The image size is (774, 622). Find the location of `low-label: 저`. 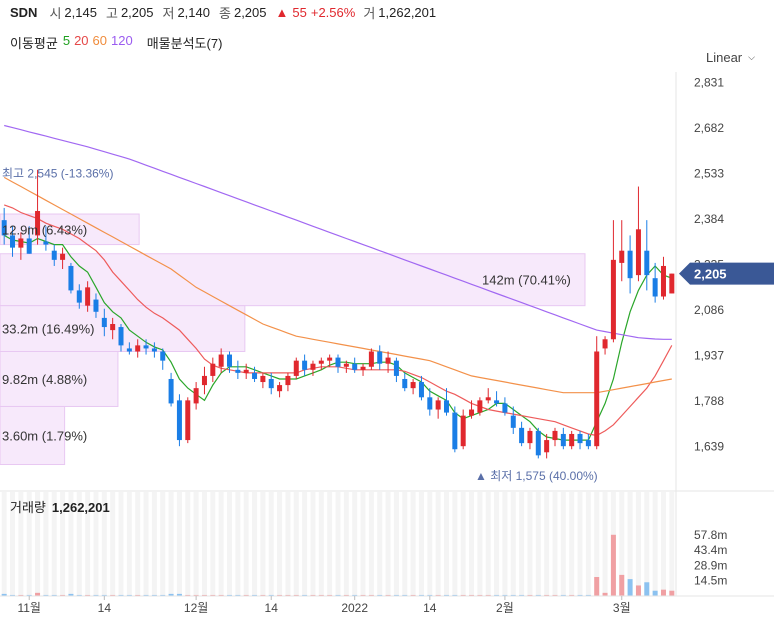

low-label: 저 is located at coordinates (168, 13).